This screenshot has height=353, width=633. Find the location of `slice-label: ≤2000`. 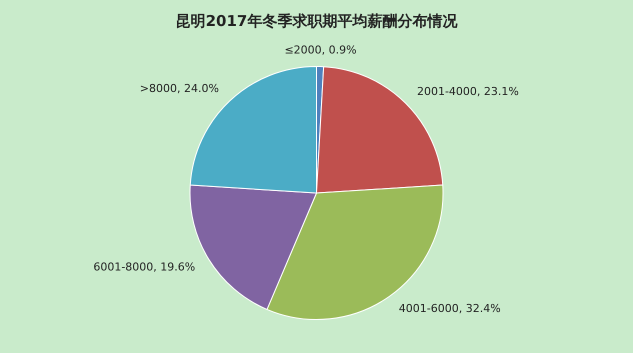

slice-label: ≤2000 is located at coordinates (303, 49).